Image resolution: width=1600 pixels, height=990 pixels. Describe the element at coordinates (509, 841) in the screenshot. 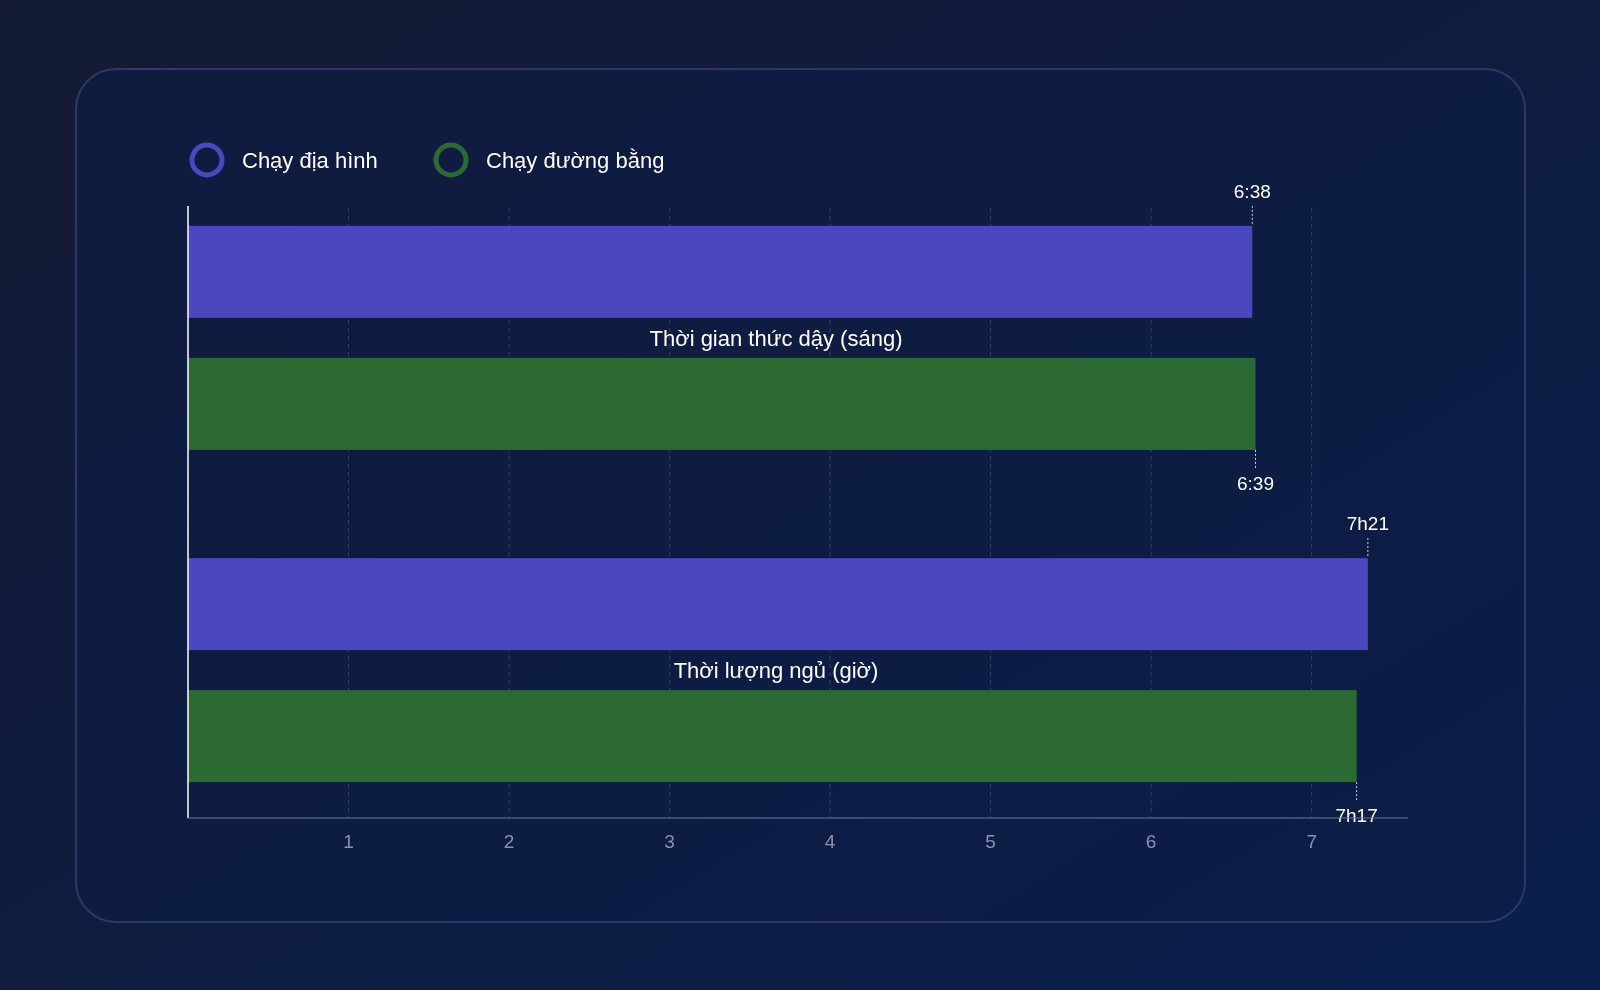

I see `x-tick-label: 2` at that location.